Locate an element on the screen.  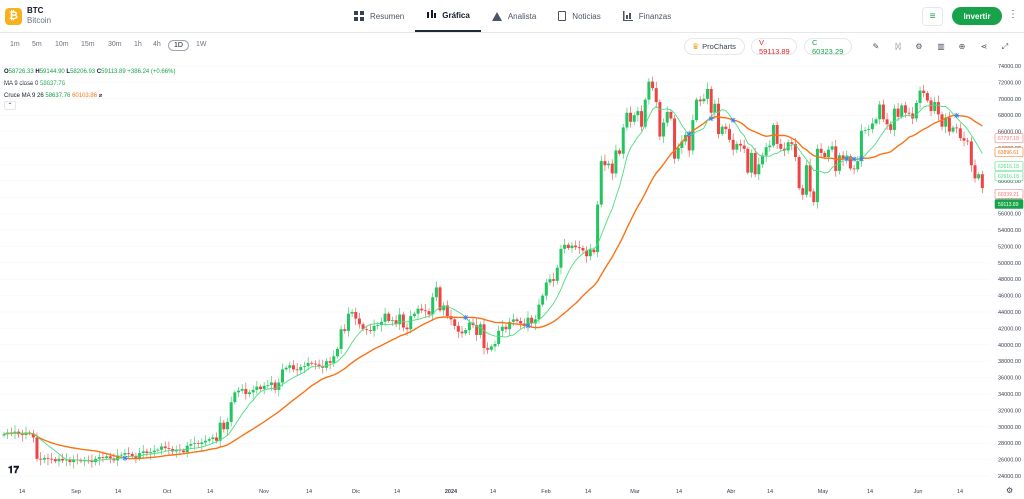
more-options-icon: ⋮ is located at coordinates (1013, 14).